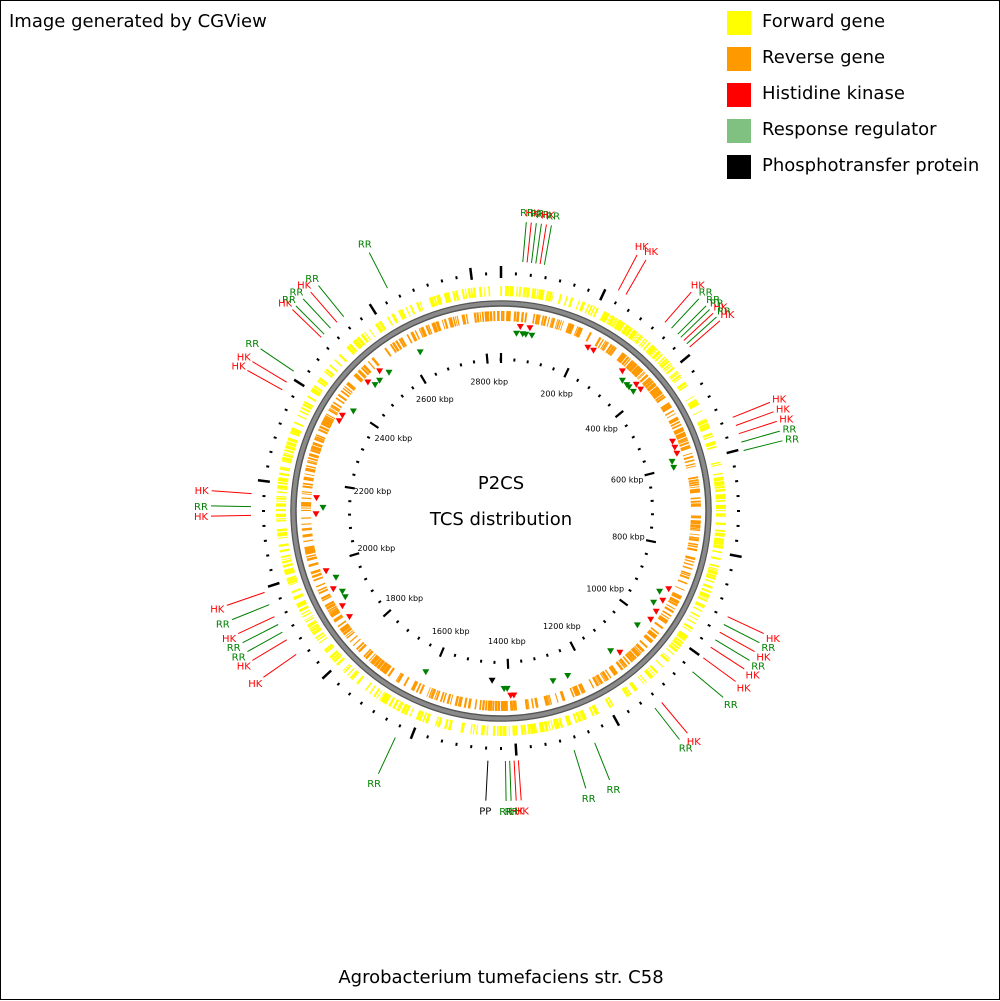 The image size is (1000, 1001). Describe the element at coordinates (404, 598) in the screenshot. I see `scale-label: 1800 kbp` at that location.